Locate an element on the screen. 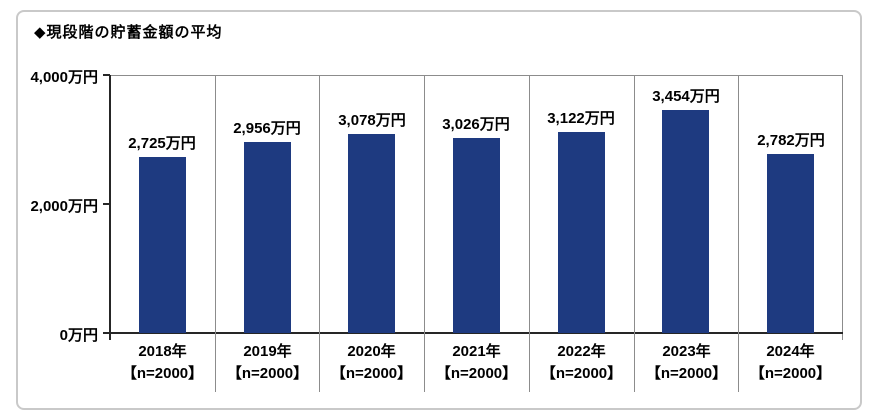 The width and height of the screenshot is (870, 420). chart-title: ◆現段階の貯蓄金額の平均 is located at coordinates (128, 32).